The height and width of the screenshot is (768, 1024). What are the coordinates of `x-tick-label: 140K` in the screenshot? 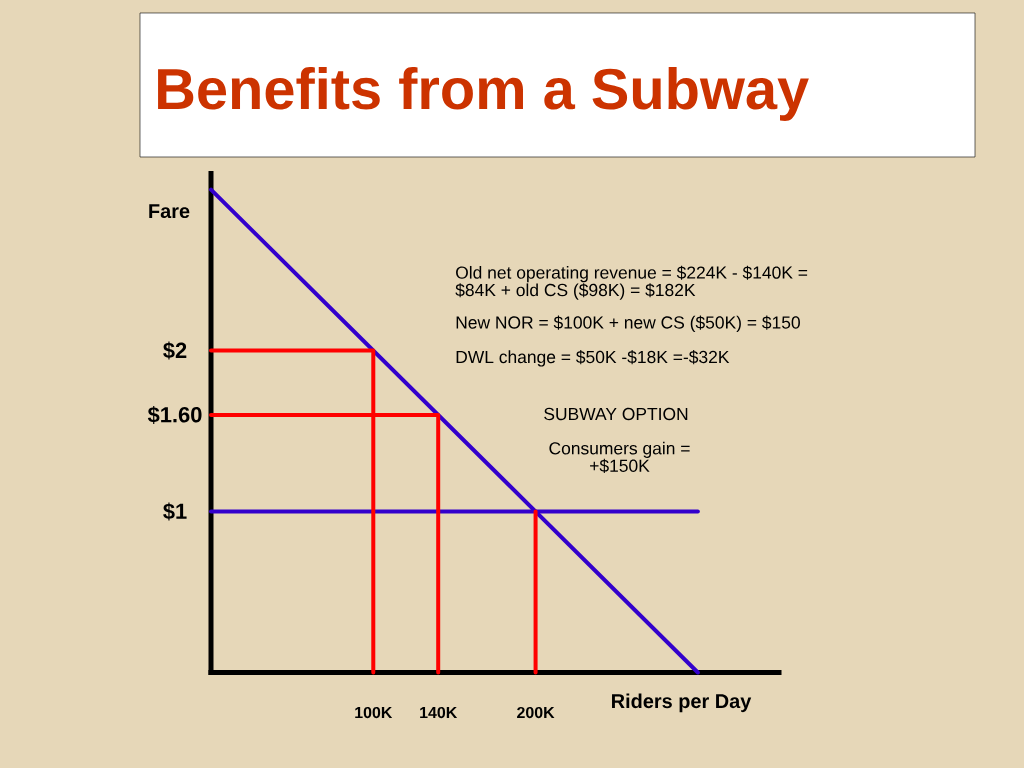 It's located at (439, 712).